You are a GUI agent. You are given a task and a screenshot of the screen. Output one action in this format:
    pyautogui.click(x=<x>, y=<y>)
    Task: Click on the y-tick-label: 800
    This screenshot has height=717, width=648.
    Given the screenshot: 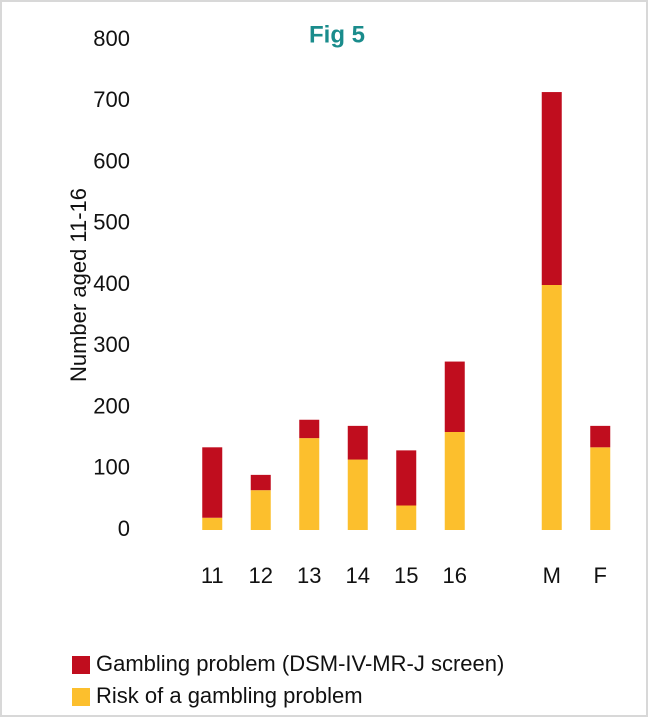 What is the action you would take?
    pyautogui.click(x=111, y=38)
    